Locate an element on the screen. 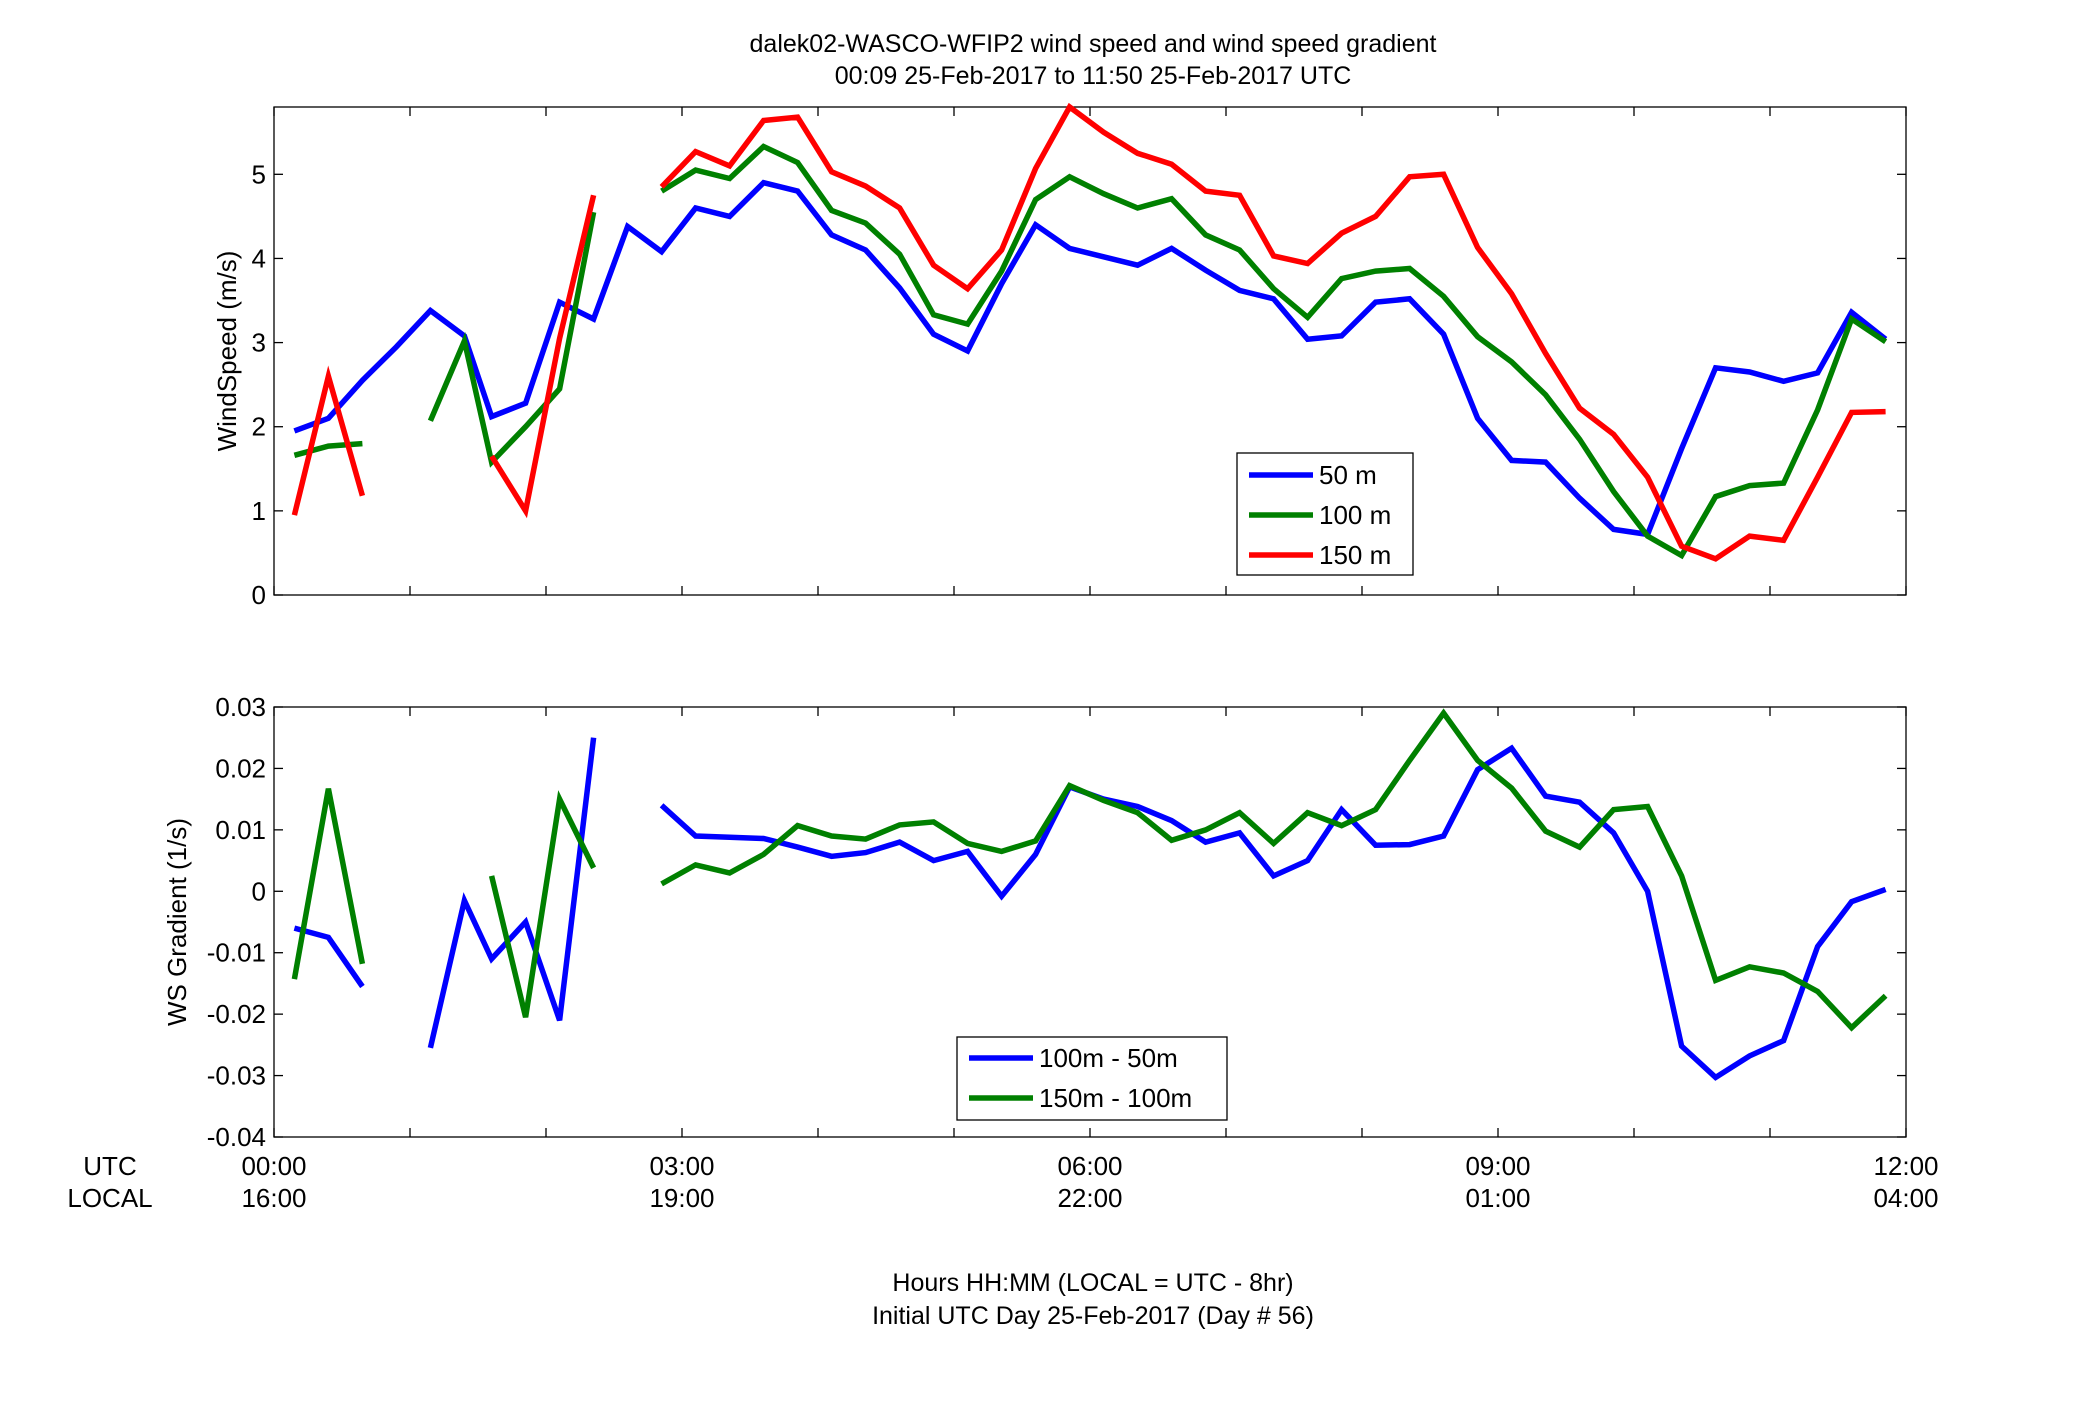 This screenshot has height=1425, width=2098. x-tick-label-utc: 06:00 is located at coordinates (1089, 1166).